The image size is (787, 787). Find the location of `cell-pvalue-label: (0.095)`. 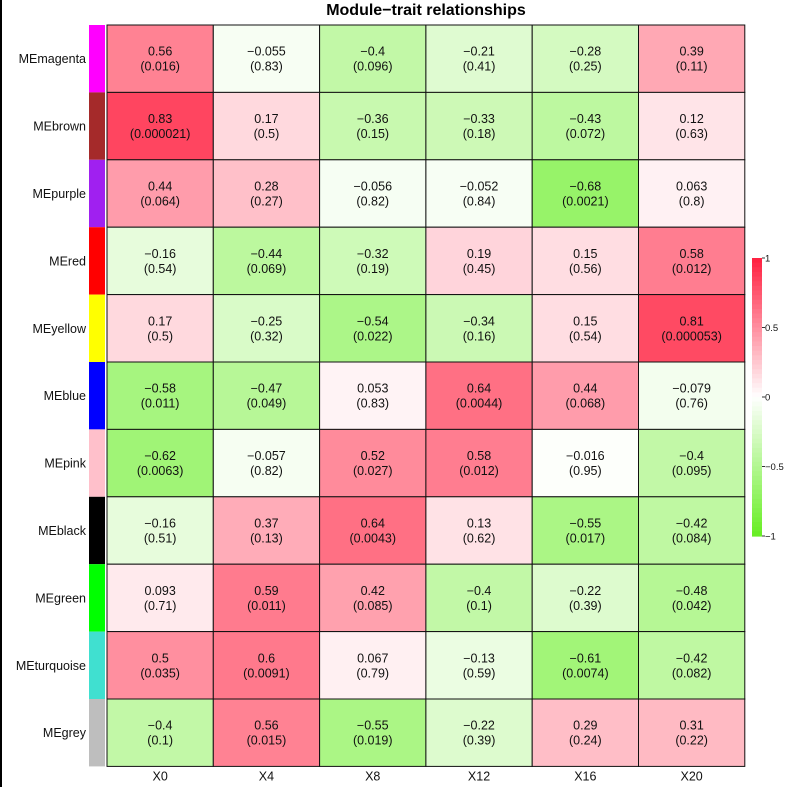

cell-pvalue-label: (0.095) is located at coordinates (692, 471).